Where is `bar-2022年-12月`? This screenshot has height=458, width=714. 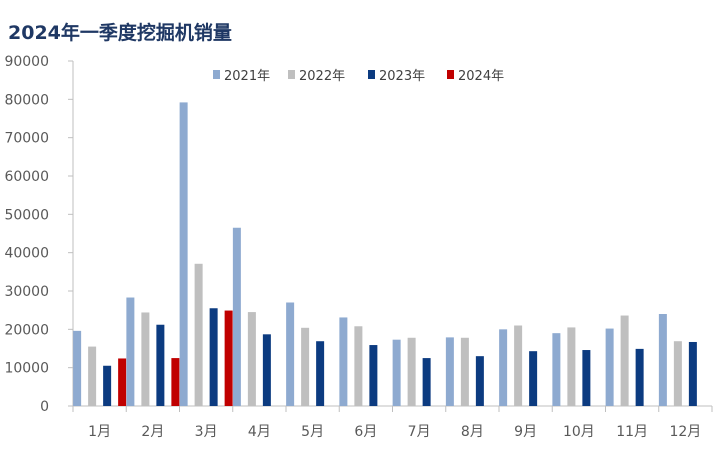 bar-2022年-12月 is located at coordinates (677, 373).